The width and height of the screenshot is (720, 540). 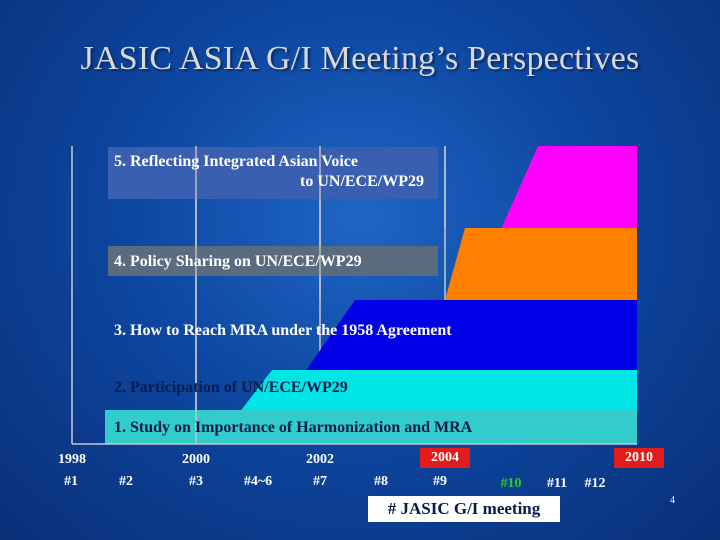 What do you see at coordinates (231, 387) in the screenshot?
I see `stage-label-2: 2. Participation of UN/ECE/WP29` at bounding box center [231, 387].